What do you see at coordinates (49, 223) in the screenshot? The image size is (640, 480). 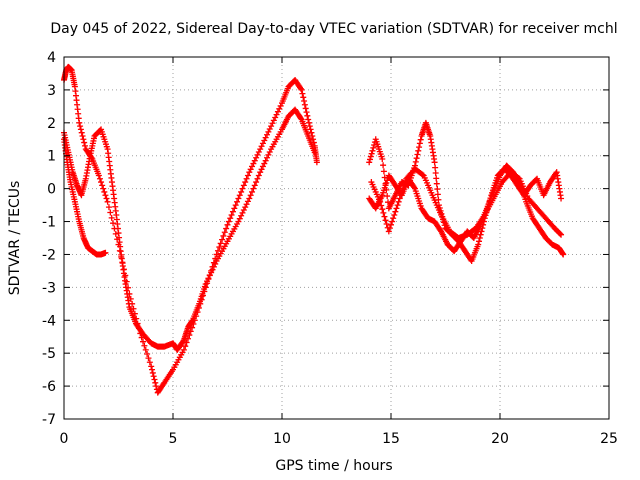 I see `y-tick-label: -1` at bounding box center [49, 223].